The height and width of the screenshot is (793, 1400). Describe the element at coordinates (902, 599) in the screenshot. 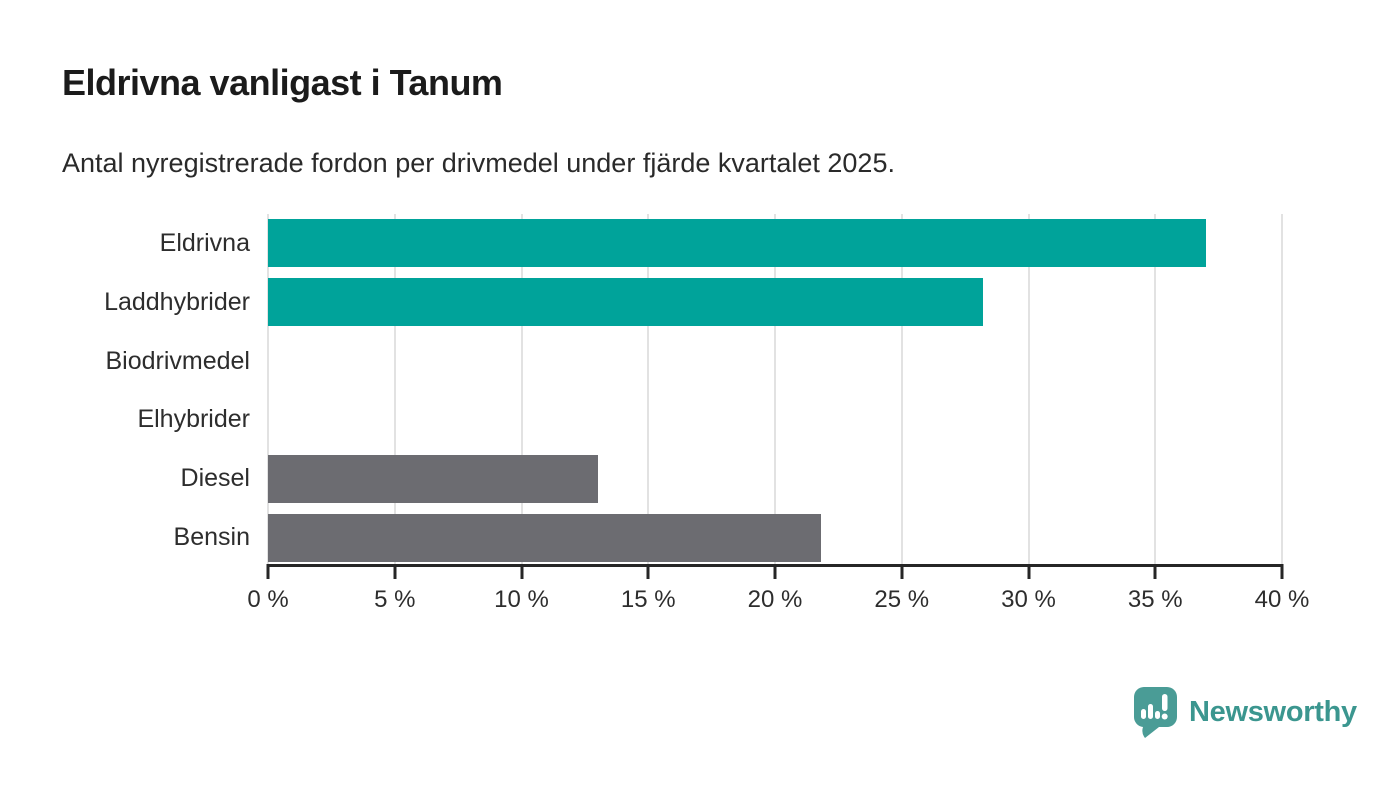

I see `axis-tick-label: 25 %` at that location.